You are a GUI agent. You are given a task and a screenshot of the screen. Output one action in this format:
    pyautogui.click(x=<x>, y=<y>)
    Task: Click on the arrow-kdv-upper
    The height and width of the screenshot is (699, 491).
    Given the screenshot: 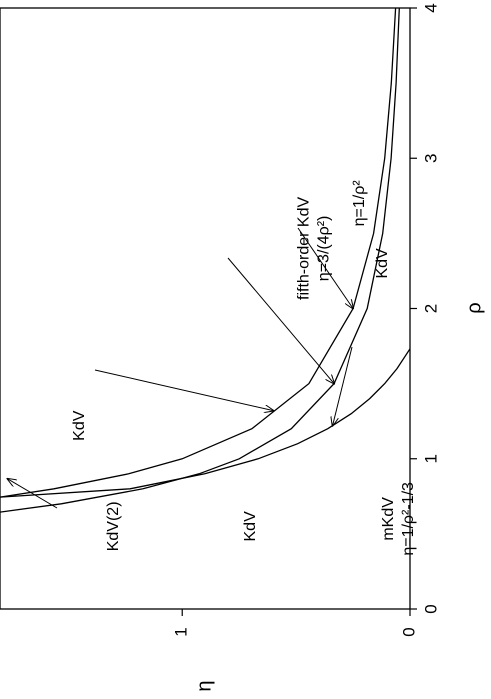 What is the action you would take?
    pyautogui.click(x=183, y=390)
    